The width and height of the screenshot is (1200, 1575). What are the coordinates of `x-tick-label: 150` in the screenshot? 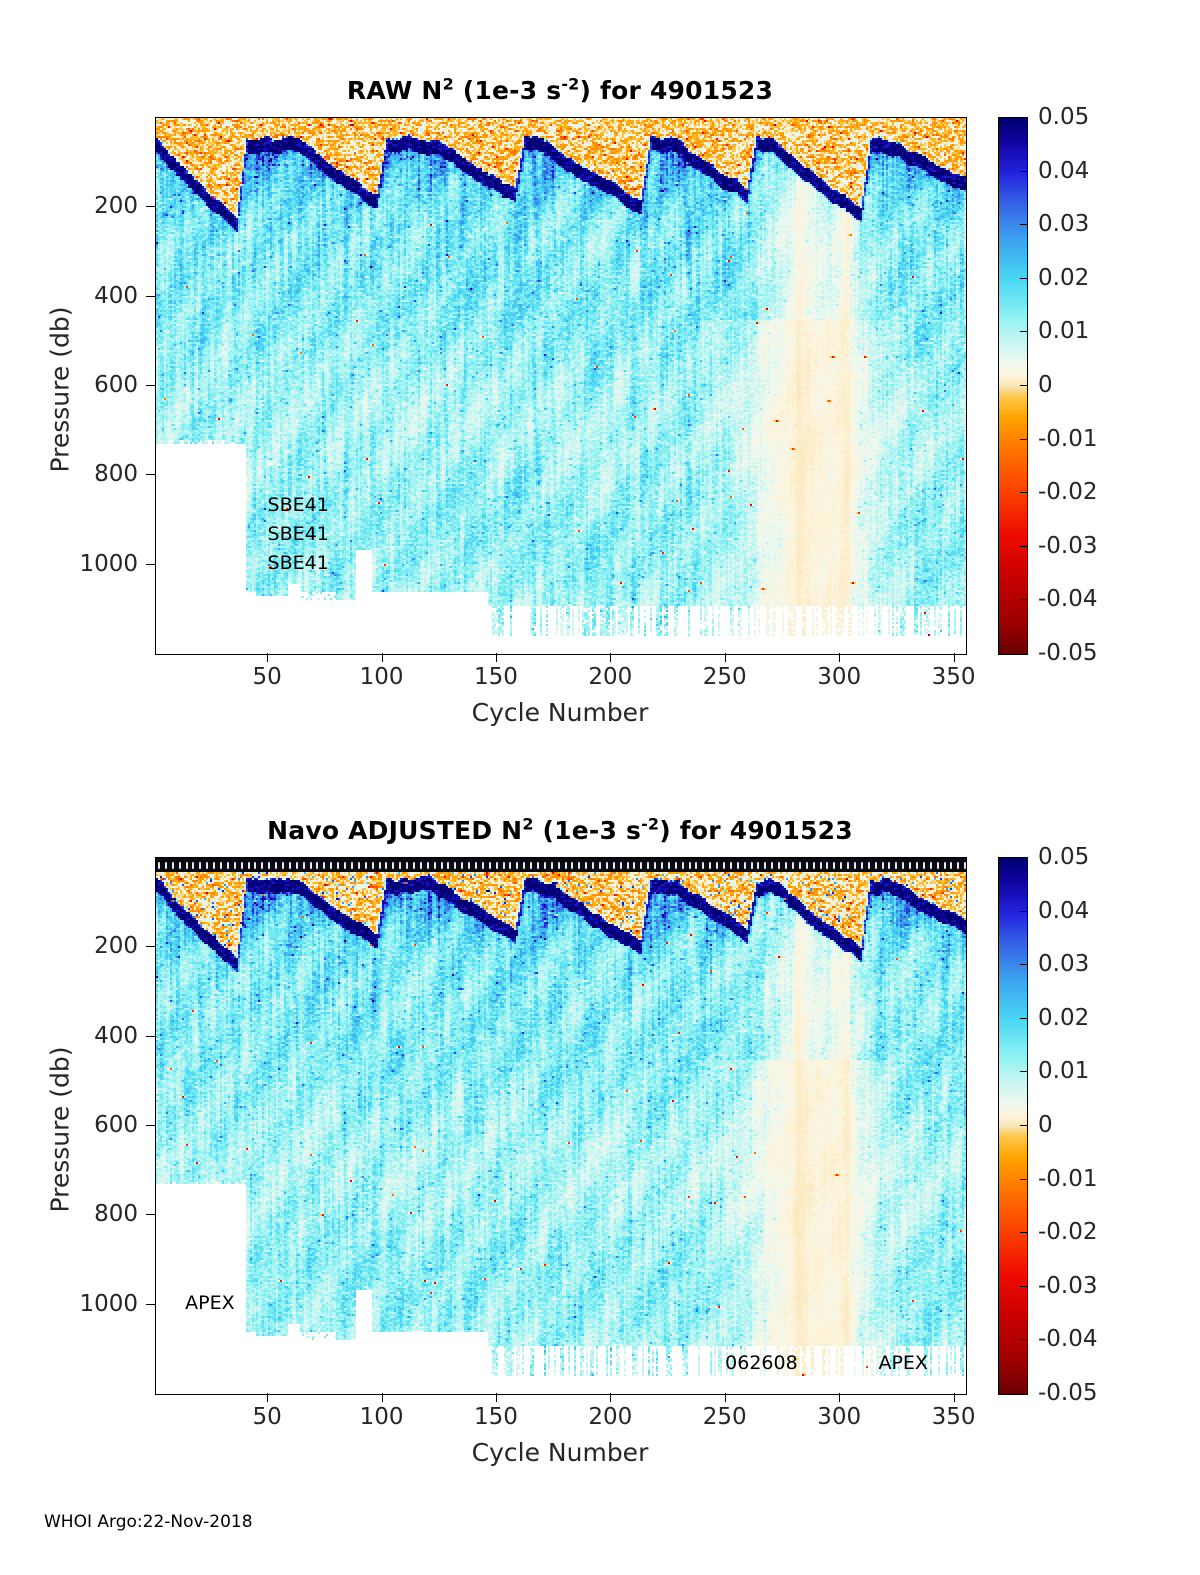 It's located at (495, 677).